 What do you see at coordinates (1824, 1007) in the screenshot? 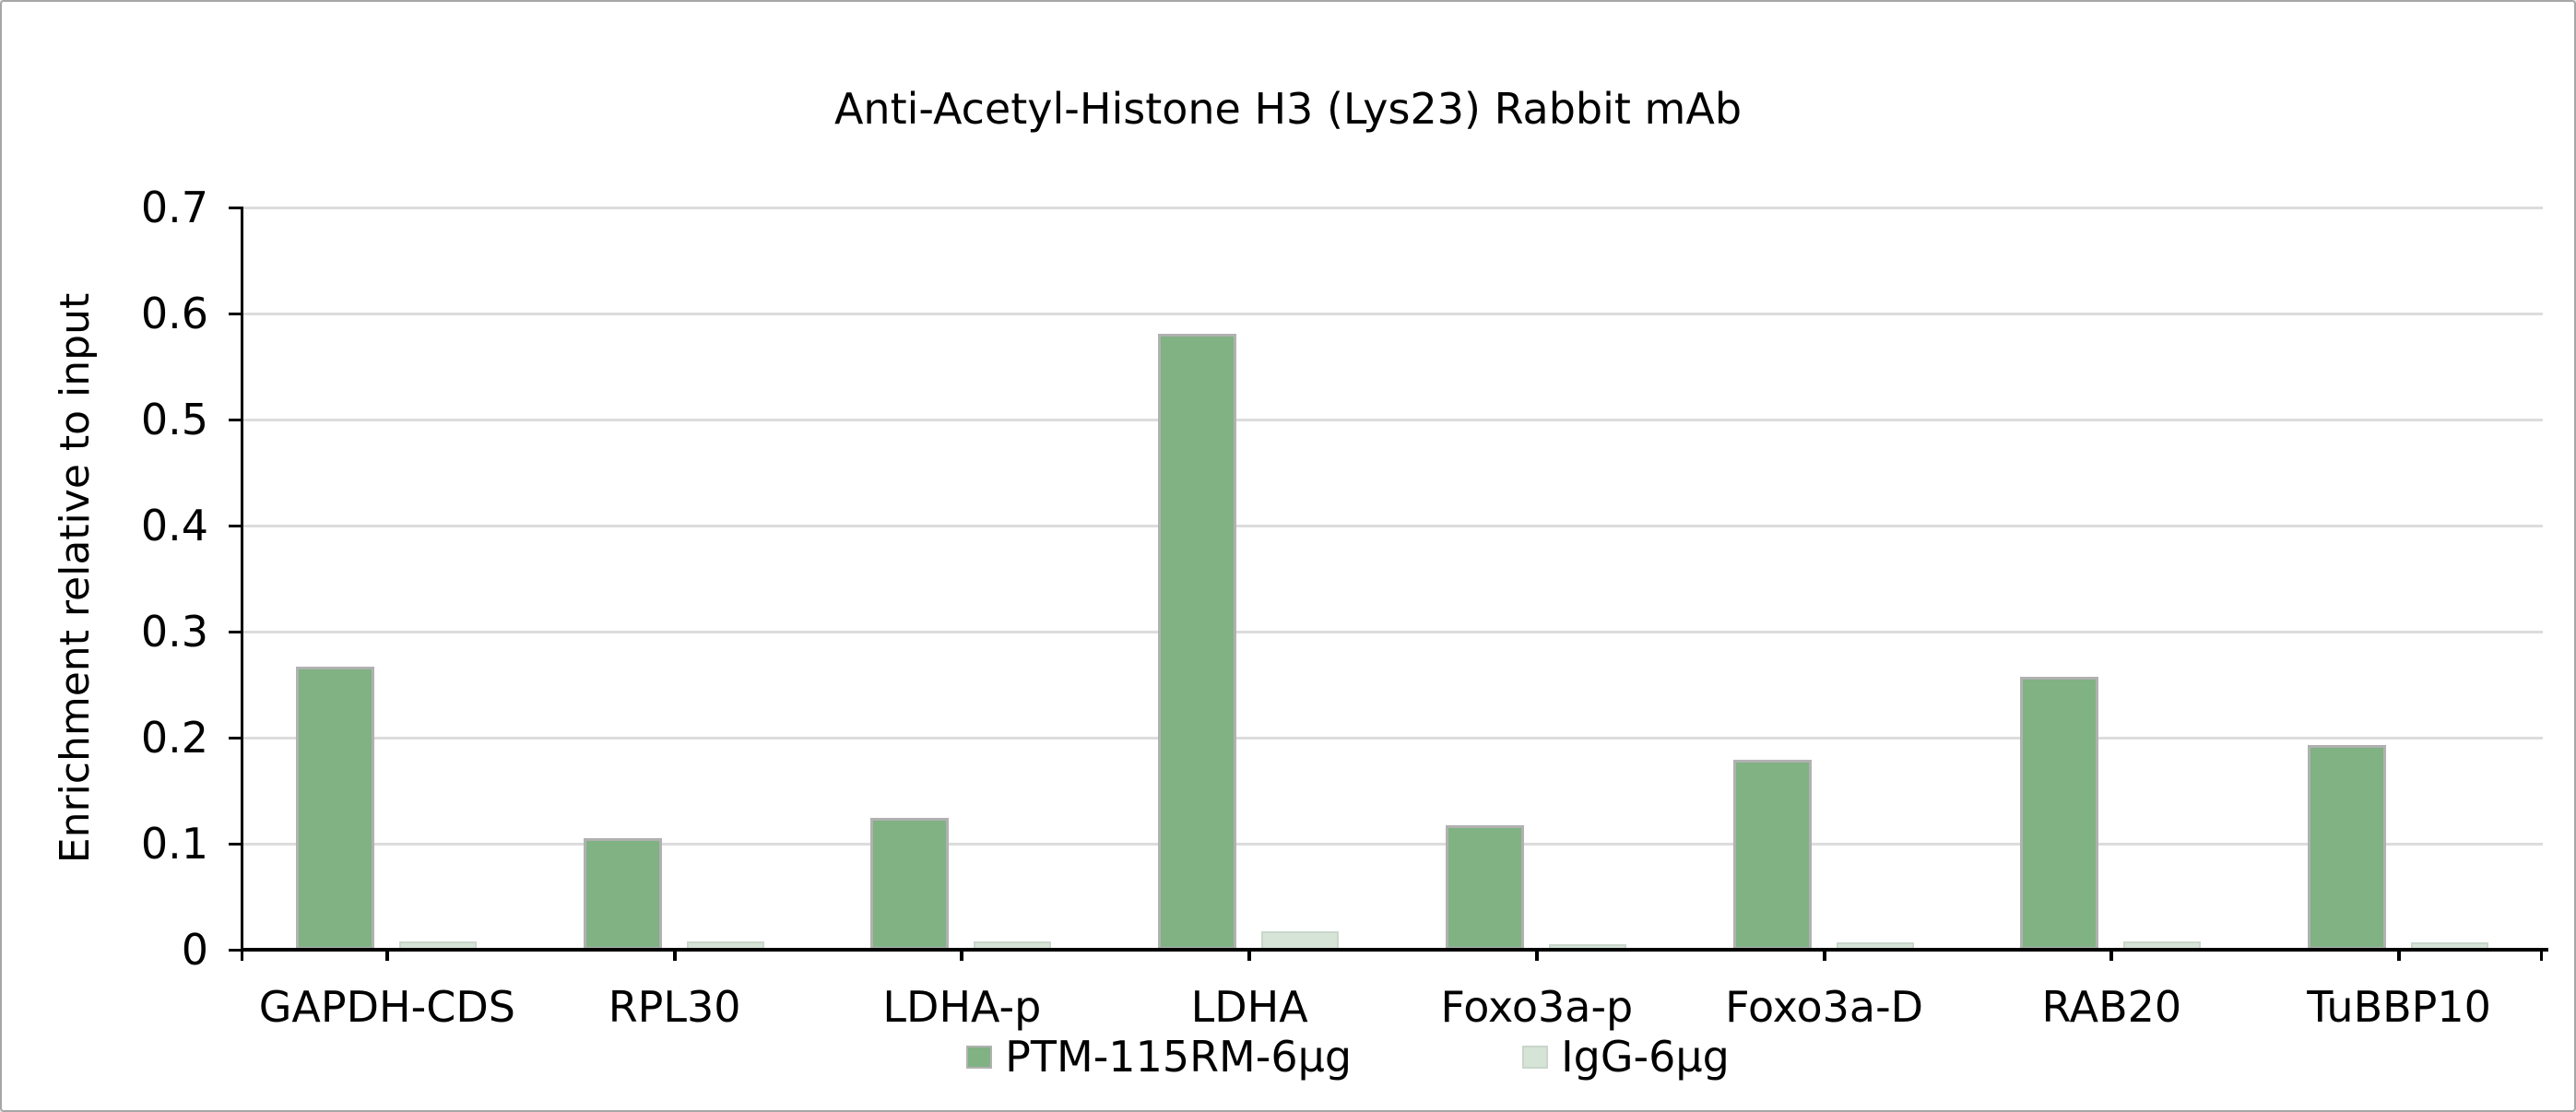
I see `x-category-label: Foxo3a-D` at bounding box center [1824, 1007].